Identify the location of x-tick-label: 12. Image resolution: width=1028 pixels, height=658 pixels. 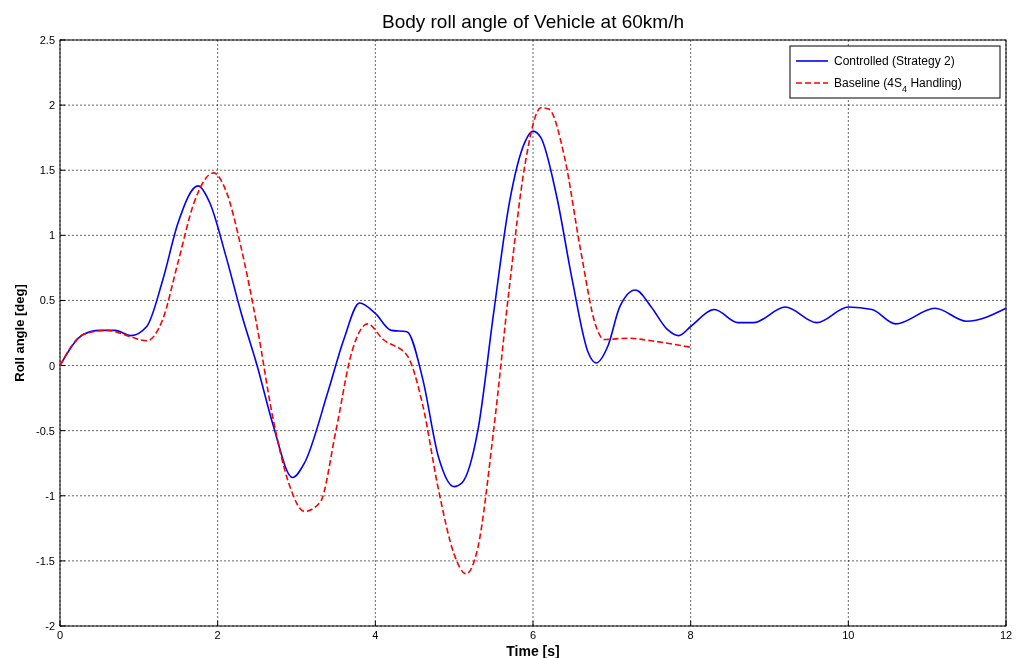
(1006, 635).